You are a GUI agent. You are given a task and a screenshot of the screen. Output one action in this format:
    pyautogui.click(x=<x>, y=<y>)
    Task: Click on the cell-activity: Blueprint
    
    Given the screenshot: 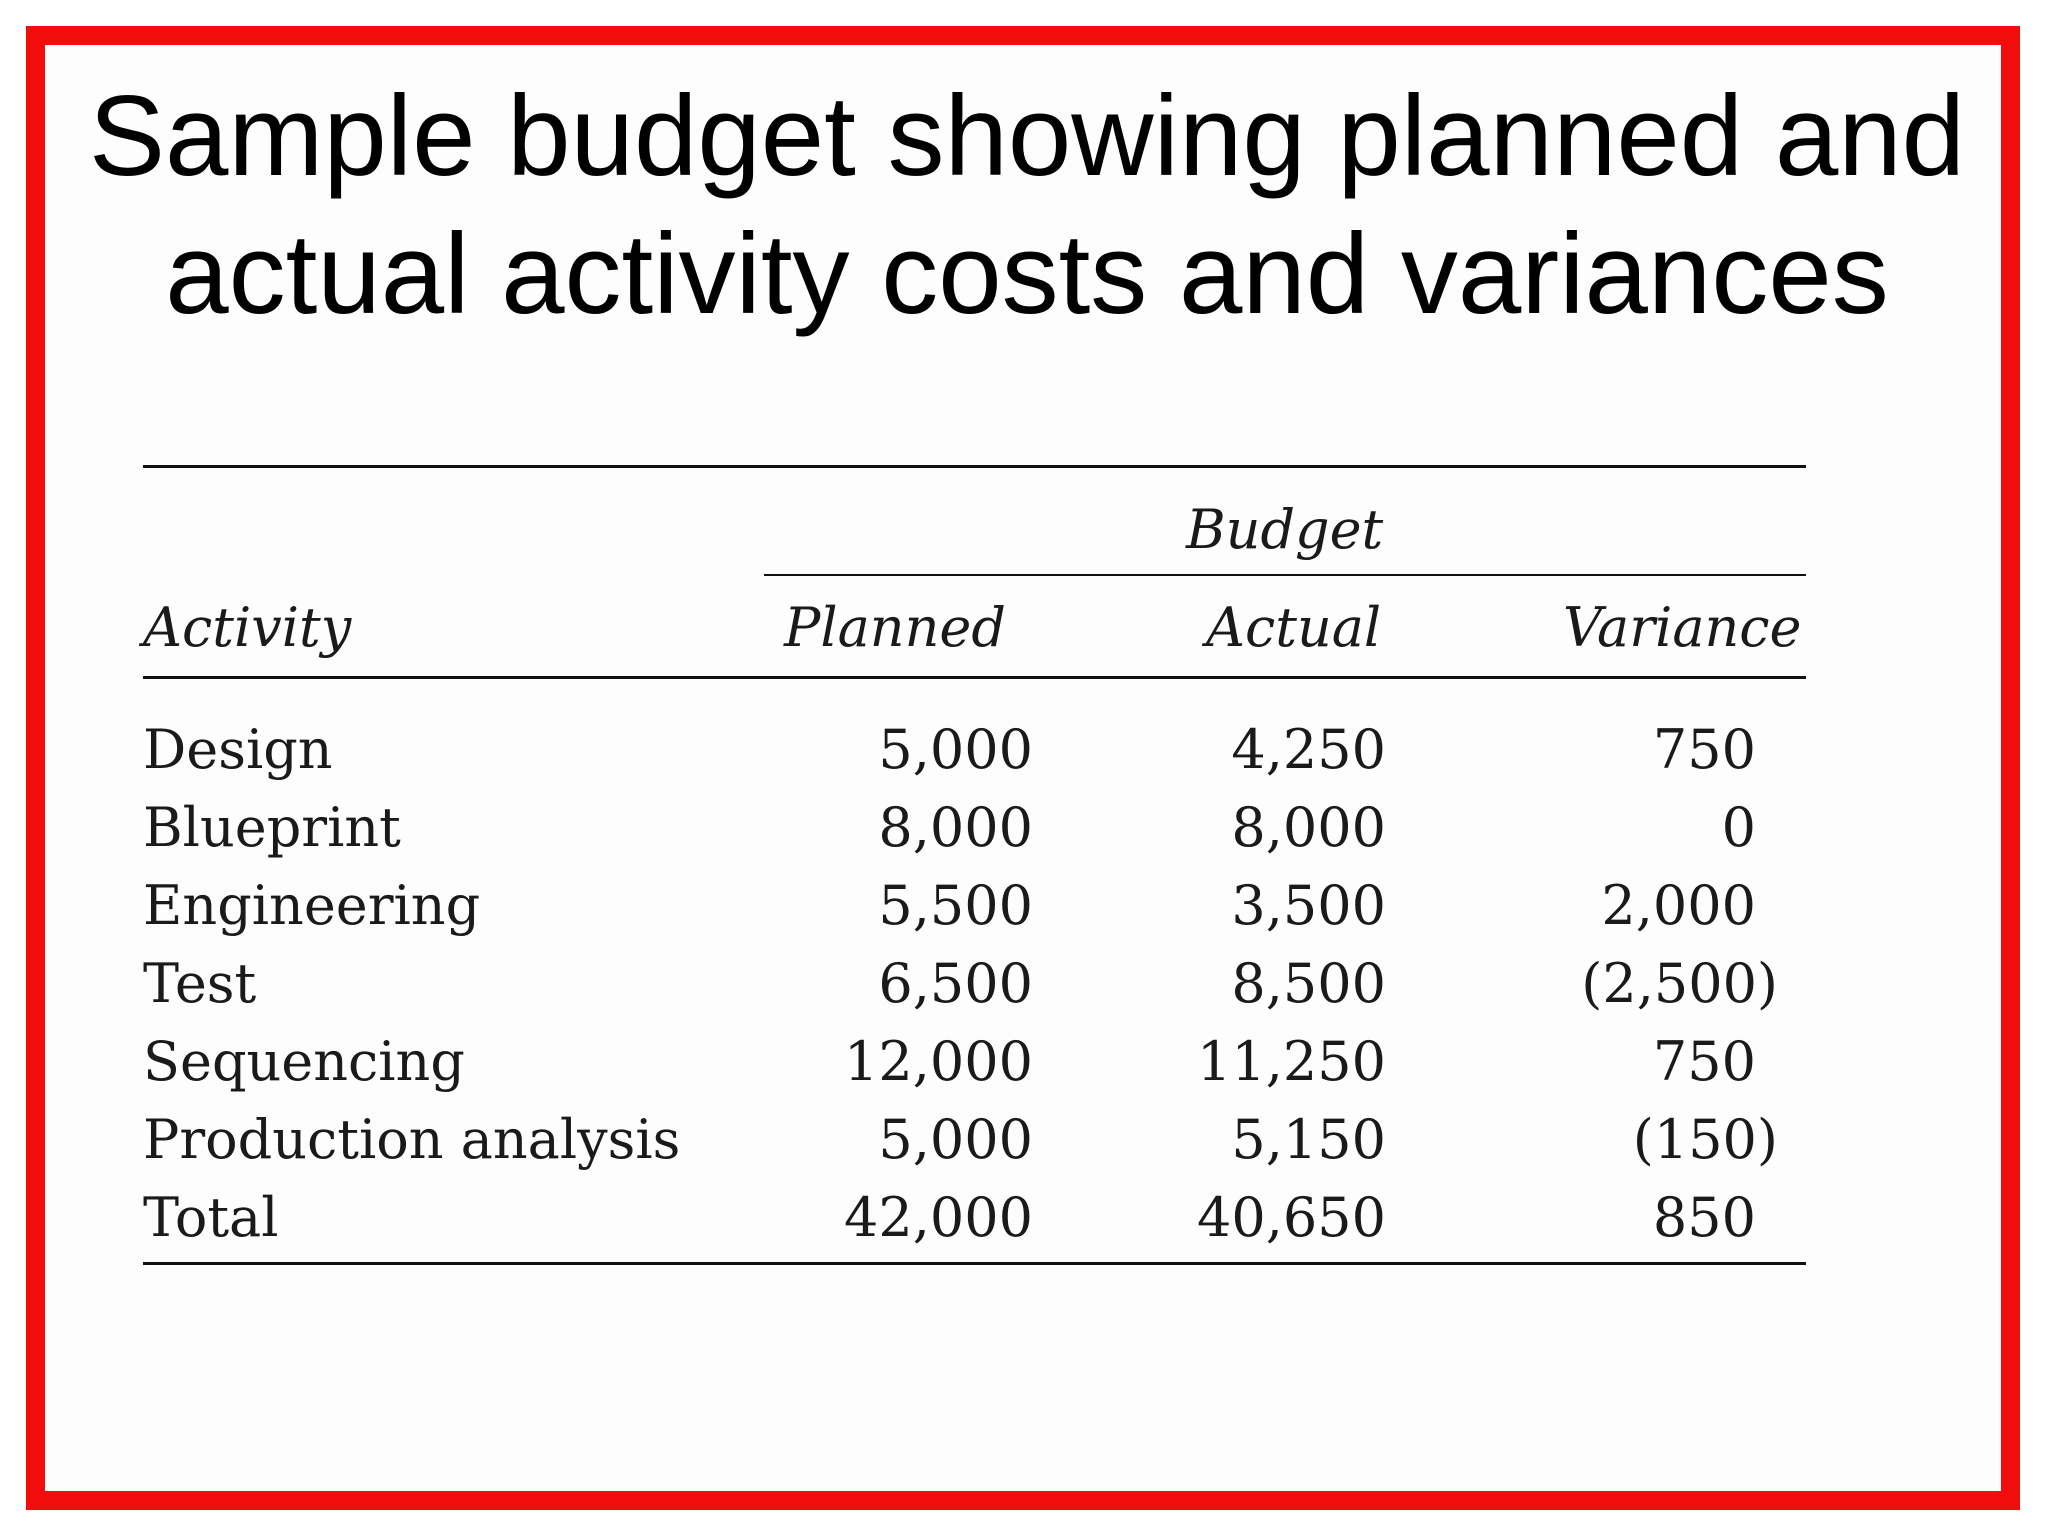 What is the action you would take?
    pyautogui.click(x=272, y=827)
    